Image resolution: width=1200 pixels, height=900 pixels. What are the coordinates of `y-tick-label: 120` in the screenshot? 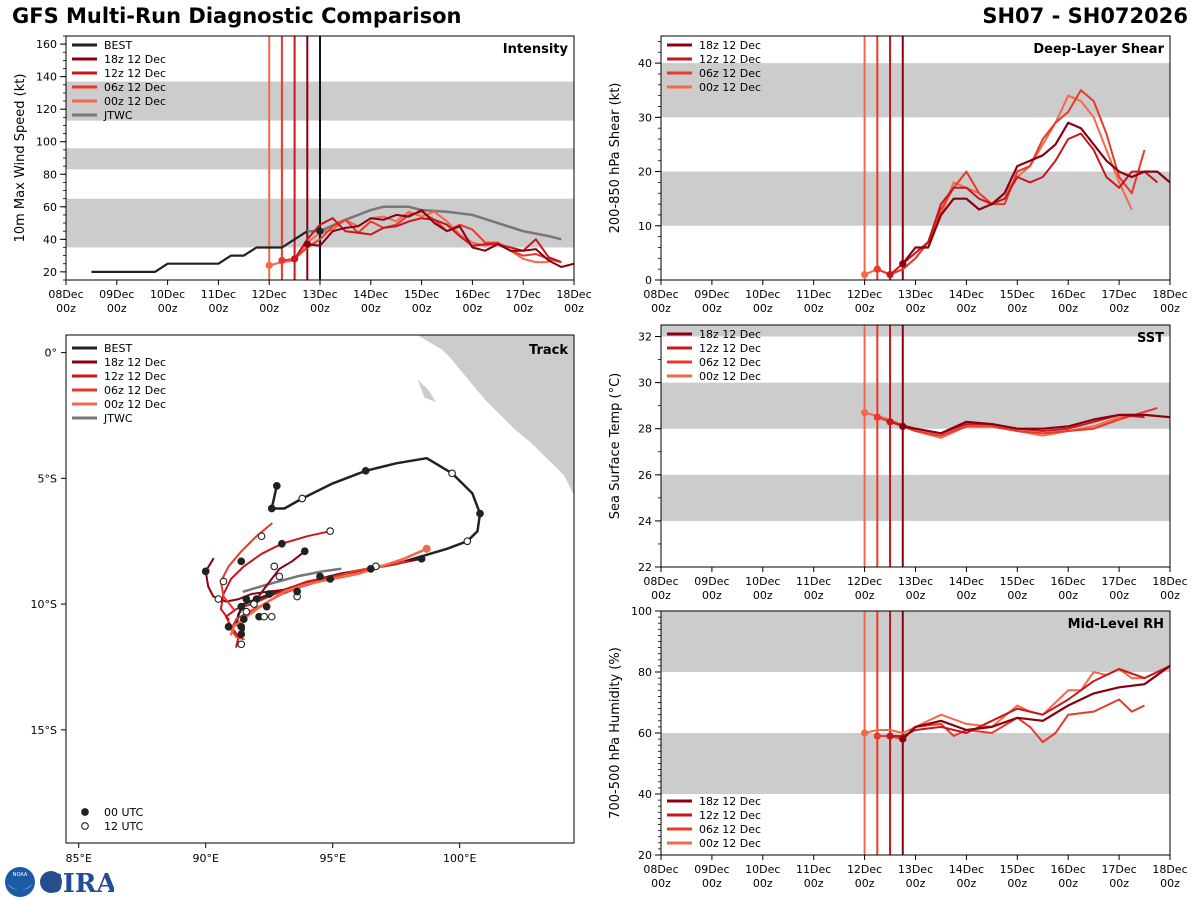 It's located at (46, 109).